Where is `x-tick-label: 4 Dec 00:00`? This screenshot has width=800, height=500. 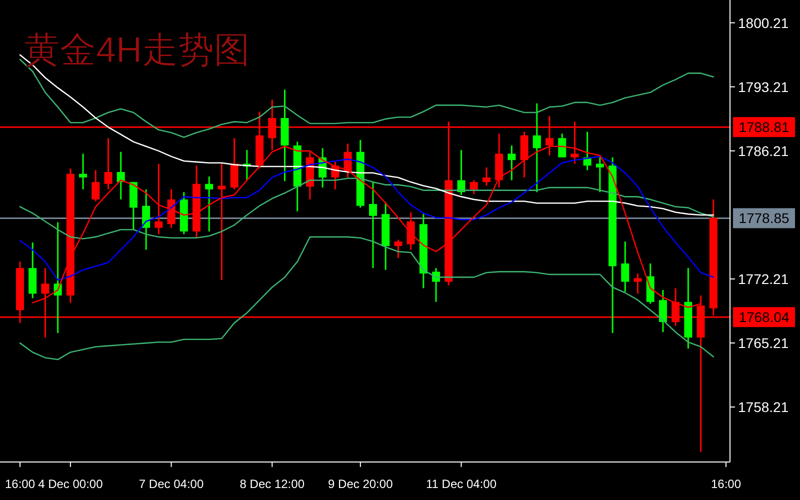
x-tick-label: 4 Dec 00:00 is located at coordinates (71, 484).